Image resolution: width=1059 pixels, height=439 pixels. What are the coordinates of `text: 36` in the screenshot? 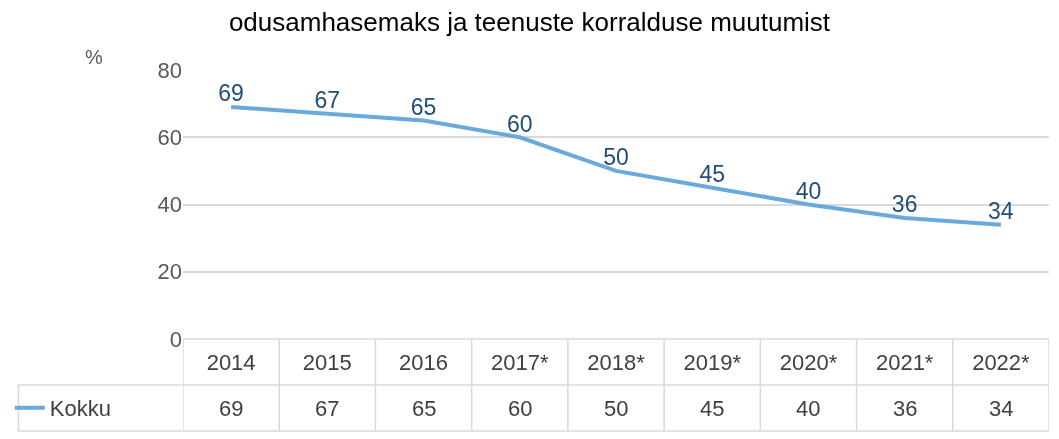 It's located at (905, 408).